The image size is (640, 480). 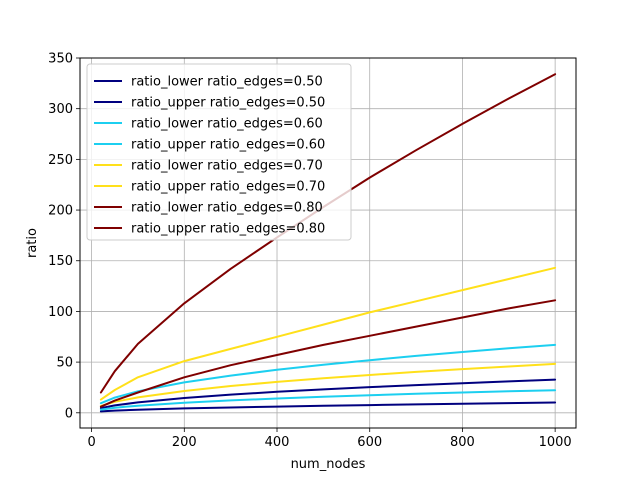 What do you see at coordinates (184, 442) in the screenshot?
I see `x-tick-label: 200` at bounding box center [184, 442].